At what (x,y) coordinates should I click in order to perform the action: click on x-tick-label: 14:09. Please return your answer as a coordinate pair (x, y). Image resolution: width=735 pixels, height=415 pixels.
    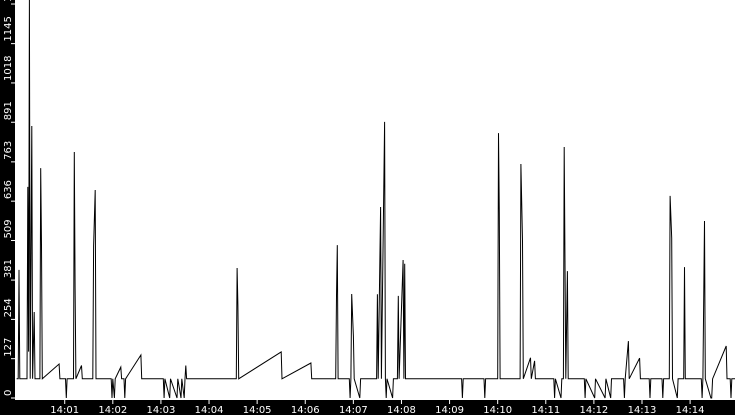
    Looking at the image, I should click on (449, 410).